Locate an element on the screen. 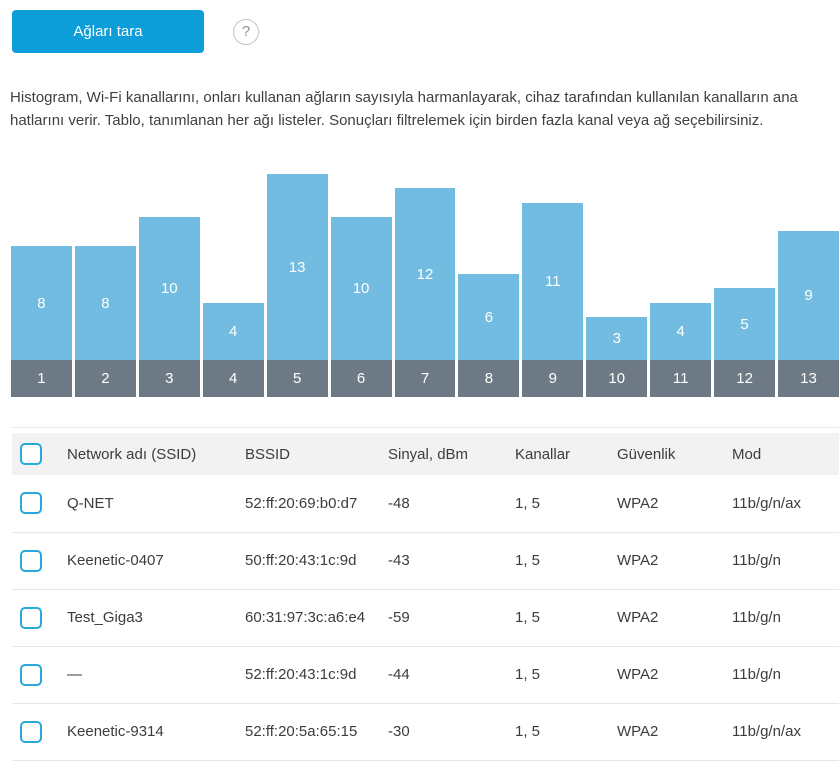 This screenshot has height=771, width=839. histogram-channel-12: 5 12 is located at coordinates (745, 342).